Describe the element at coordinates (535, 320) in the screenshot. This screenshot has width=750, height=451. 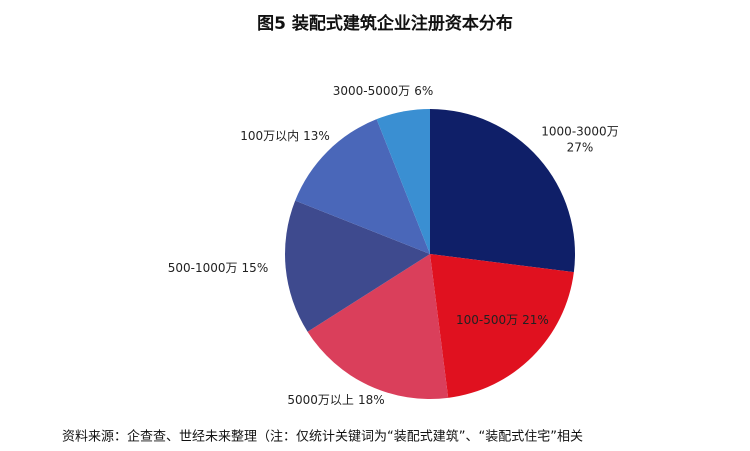
I see `value-label: 21%` at that location.